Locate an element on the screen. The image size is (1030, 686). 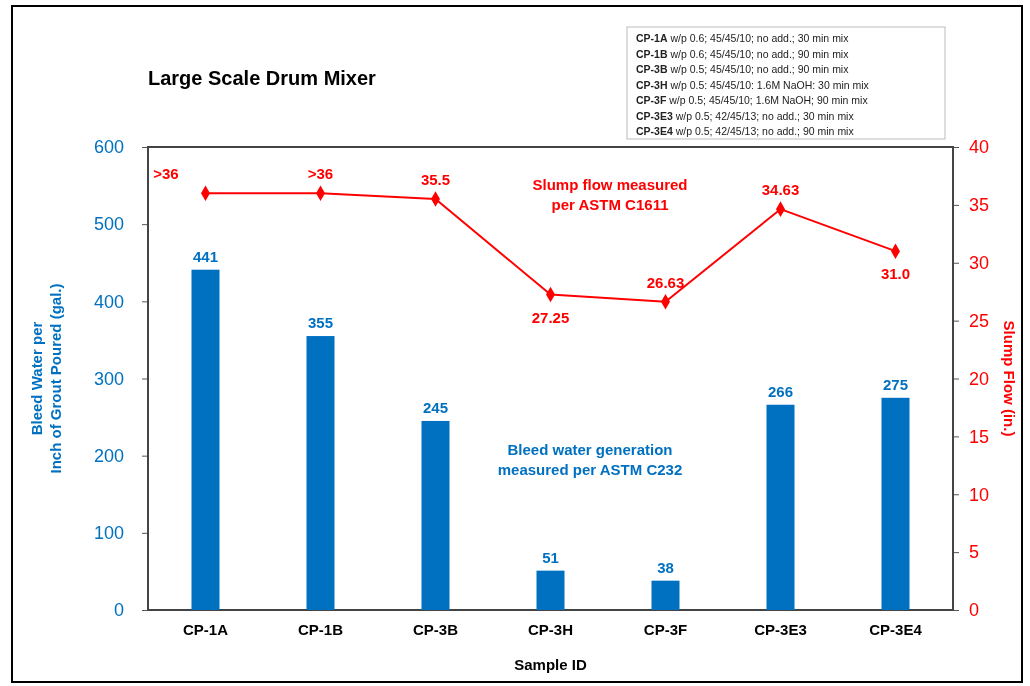
x-tick-label: CP-3B is located at coordinates (435, 629).